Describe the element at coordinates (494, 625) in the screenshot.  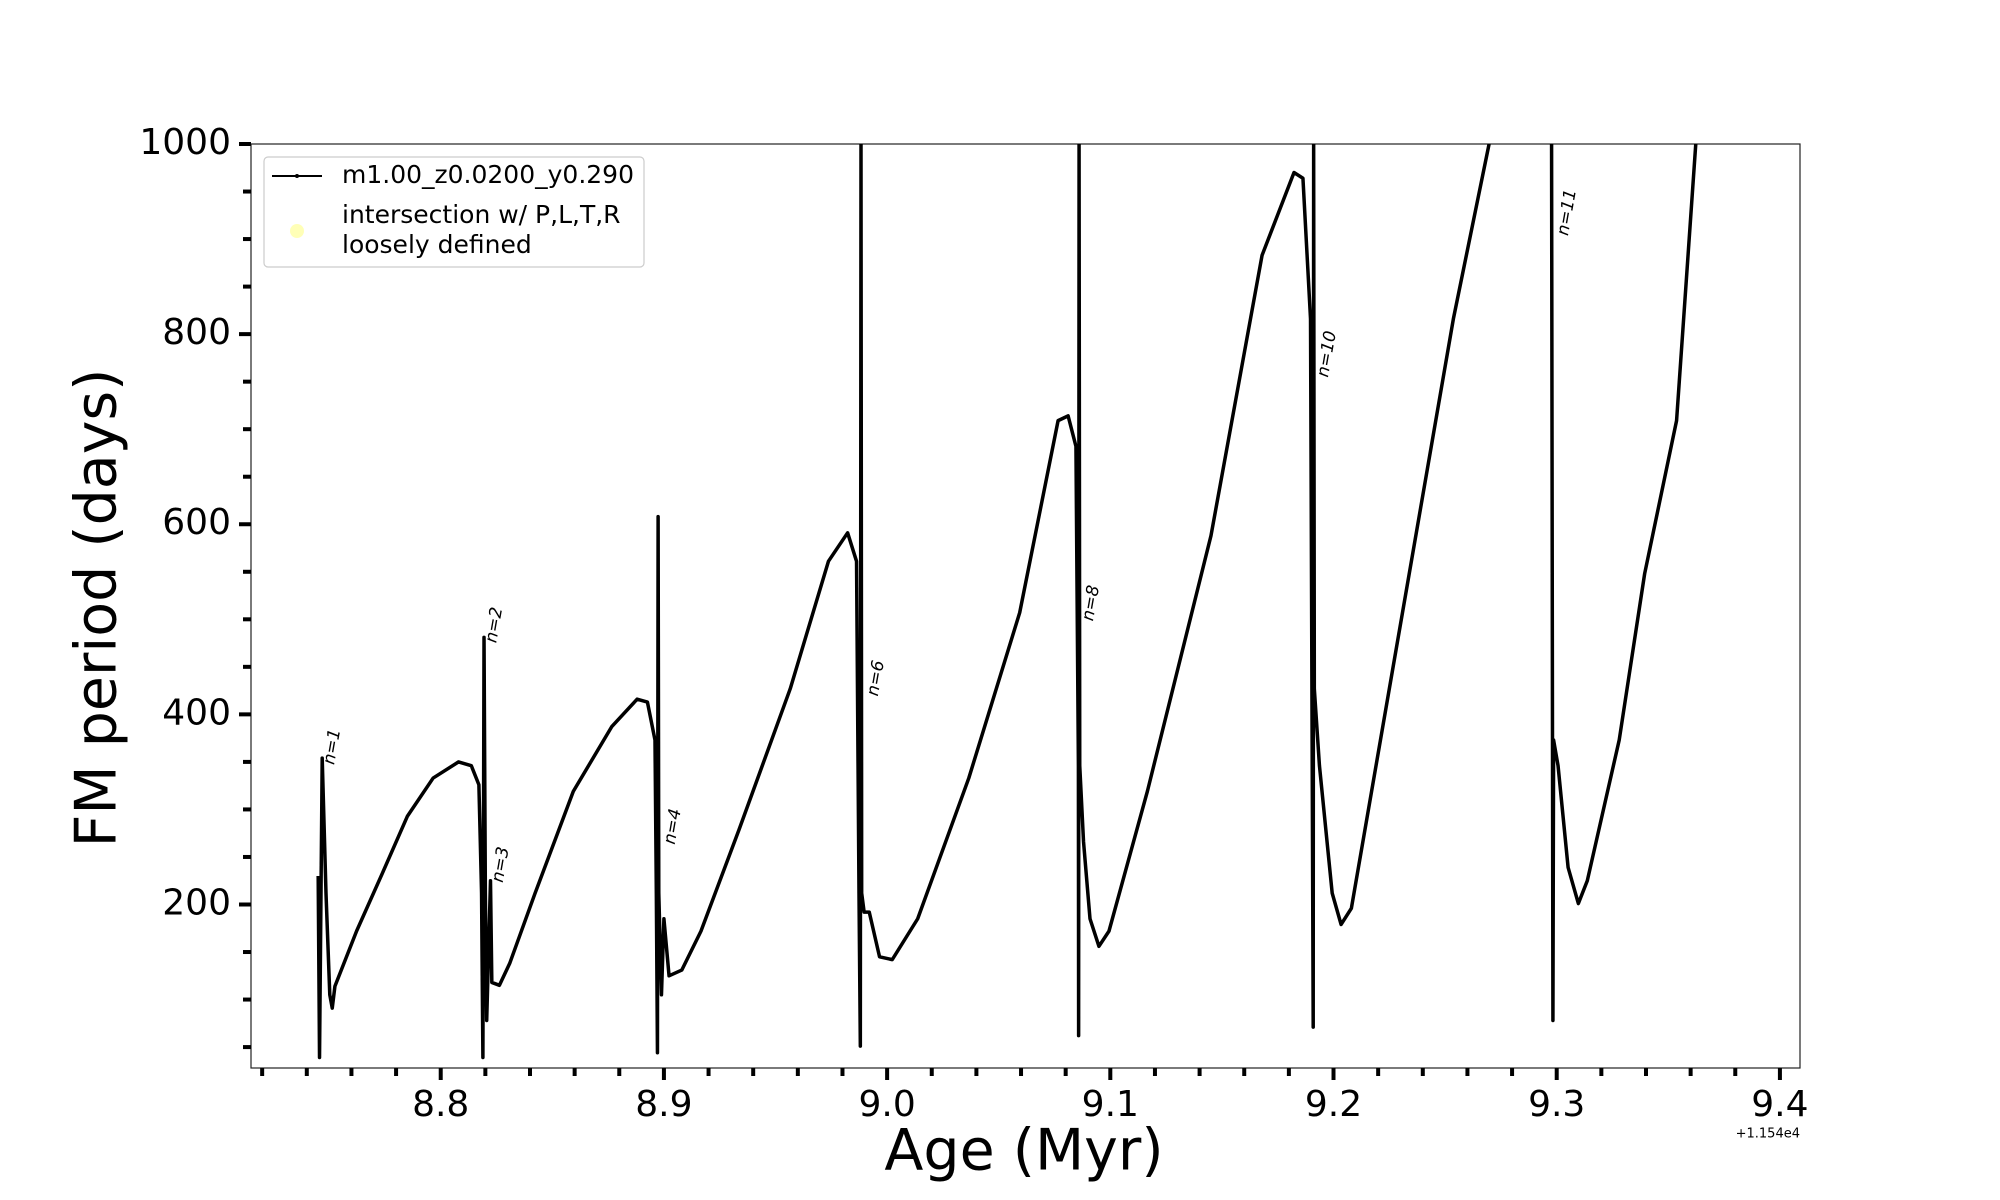
I see `annotation: n=2` at that location.